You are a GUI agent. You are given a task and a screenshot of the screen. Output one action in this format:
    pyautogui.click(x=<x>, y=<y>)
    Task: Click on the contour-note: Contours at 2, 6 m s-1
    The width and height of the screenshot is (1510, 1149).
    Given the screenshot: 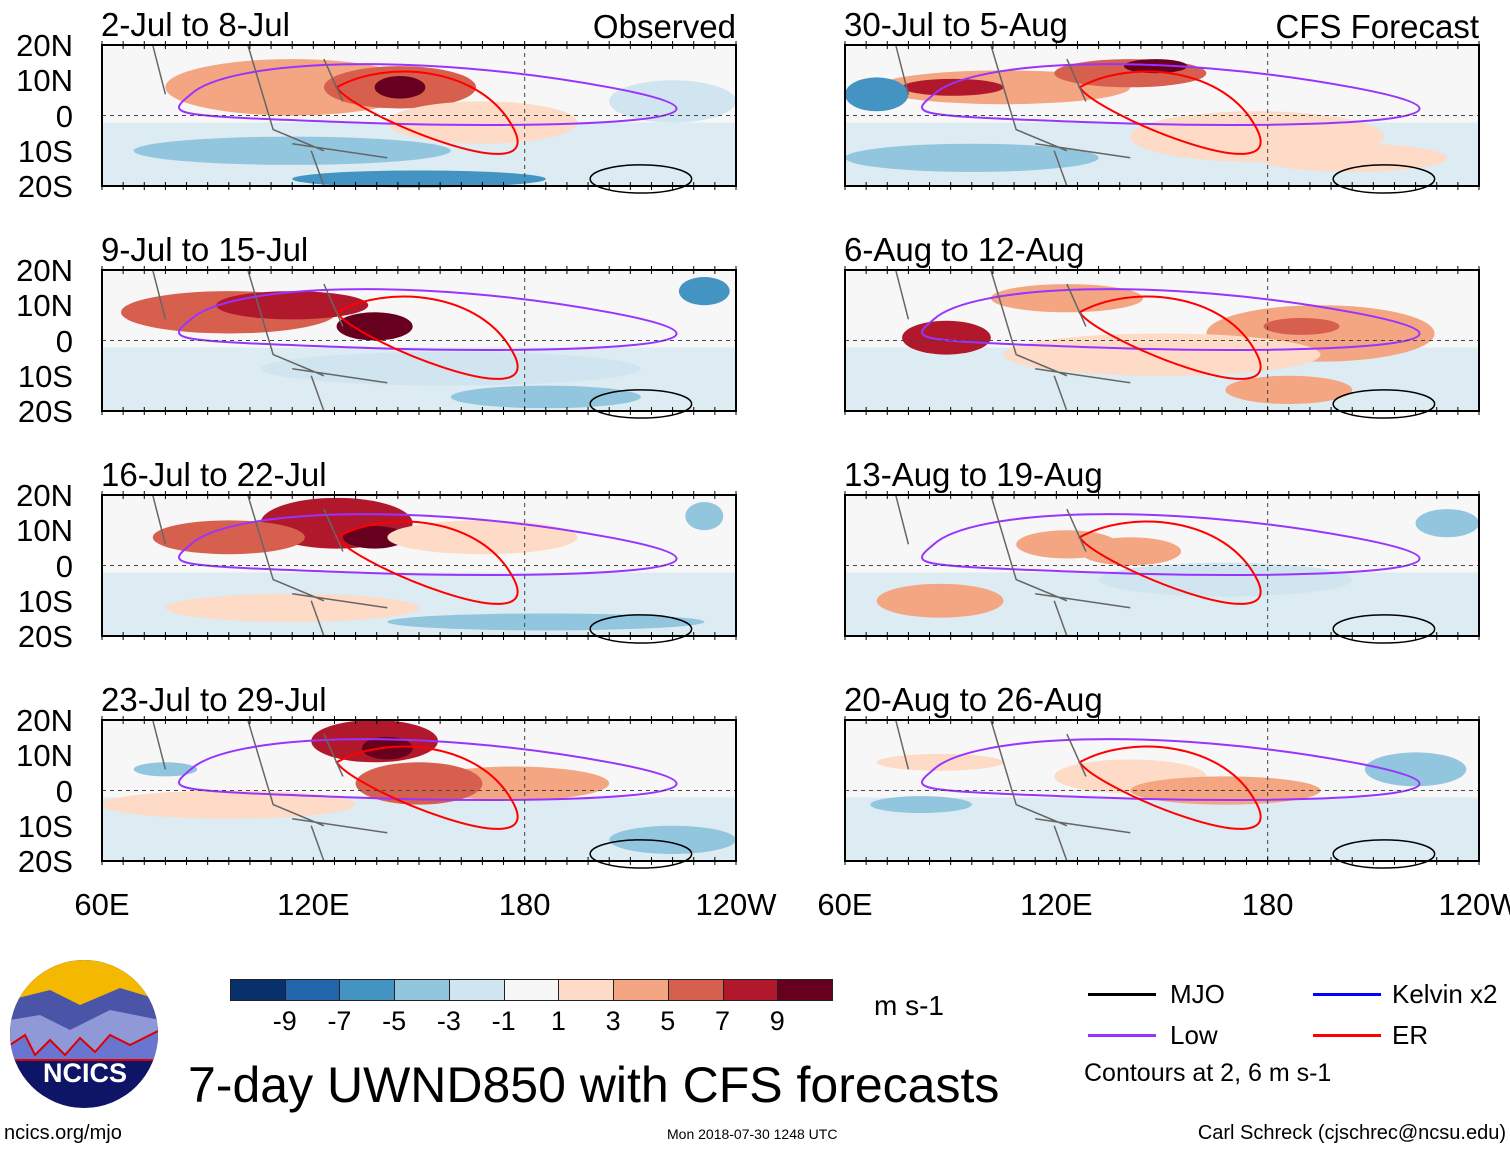 What is the action you would take?
    pyautogui.click(x=1208, y=1073)
    